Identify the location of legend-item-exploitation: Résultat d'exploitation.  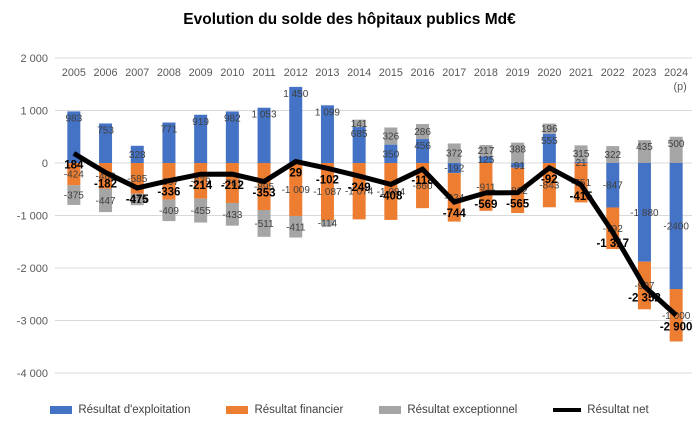
(120, 410).